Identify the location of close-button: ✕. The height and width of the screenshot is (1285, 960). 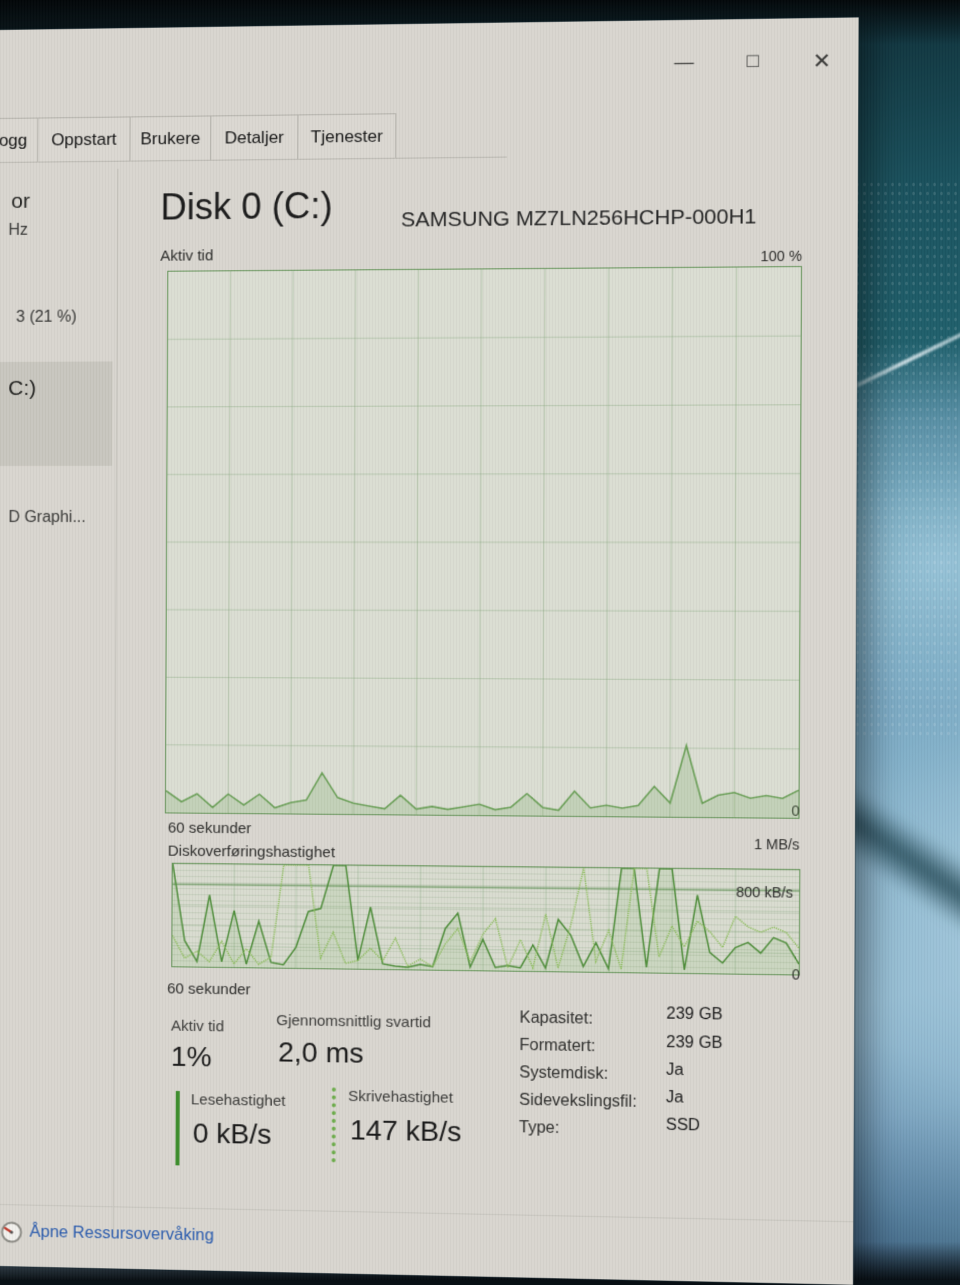
(822, 60).